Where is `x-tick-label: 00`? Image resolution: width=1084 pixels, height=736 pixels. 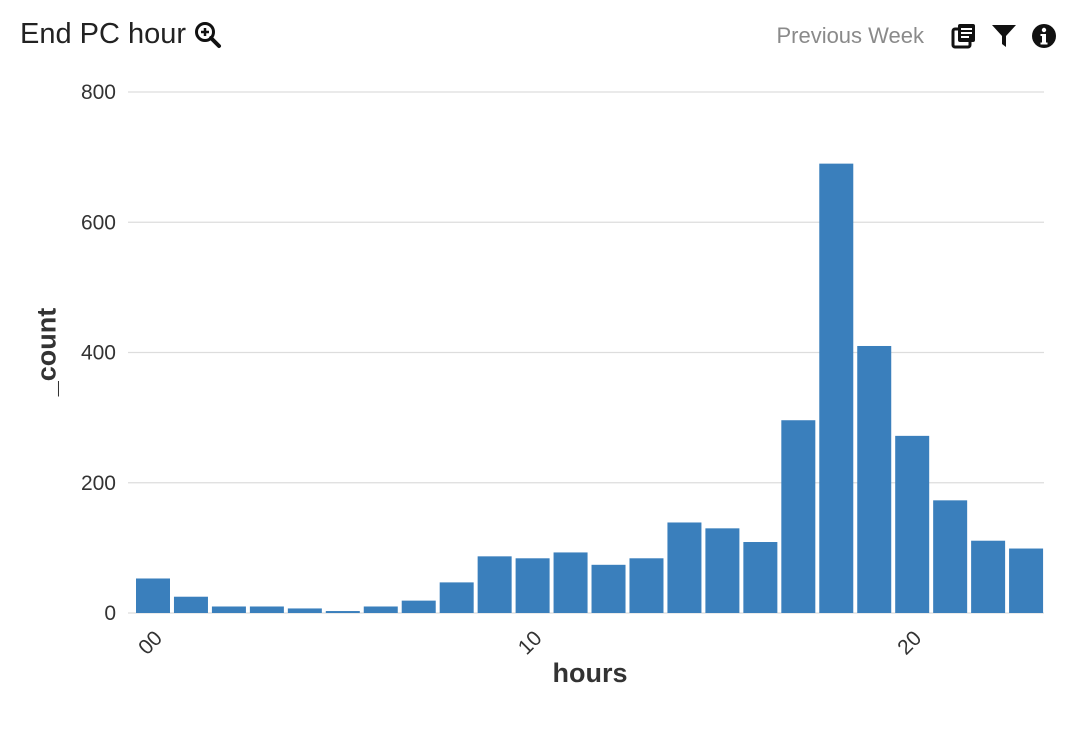 x-tick-label: 00 is located at coordinates (150, 643).